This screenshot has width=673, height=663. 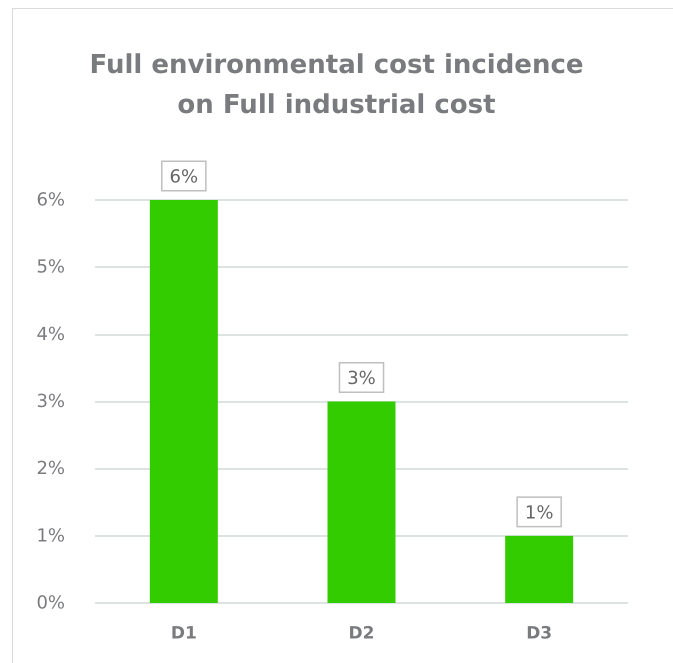 I want to click on y-tick-label: 6%, so click(x=50, y=200).